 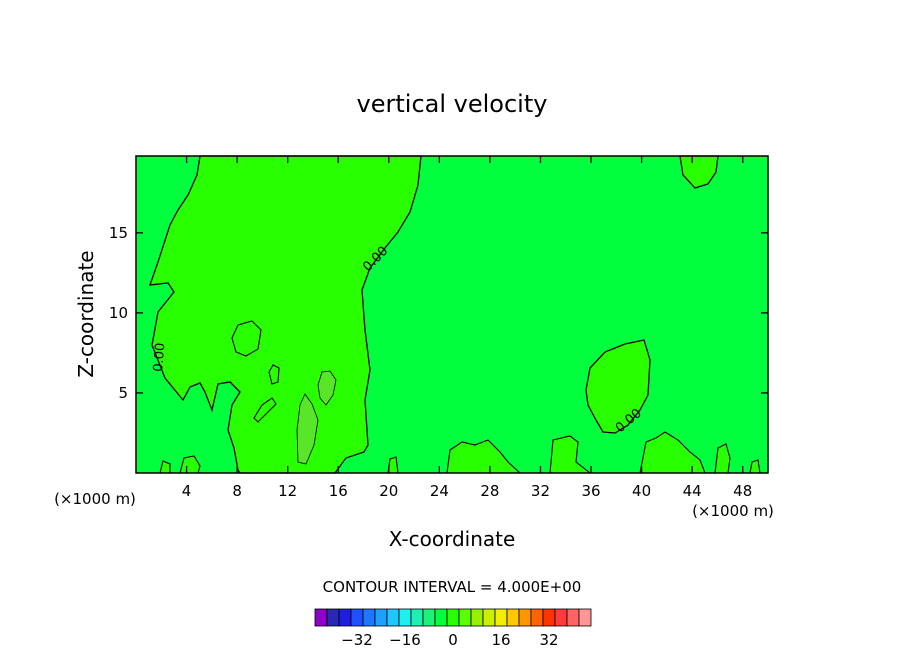 What do you see at coordinates (123, 393) in the screenshot?
I see `y-tick-label: 5` at bounding box center [123, 393].